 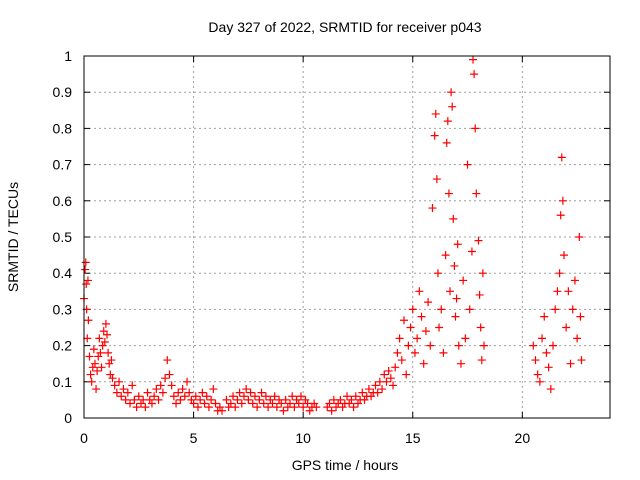 I want to click on x-tick-label: 15, so click(x=413, y=438).